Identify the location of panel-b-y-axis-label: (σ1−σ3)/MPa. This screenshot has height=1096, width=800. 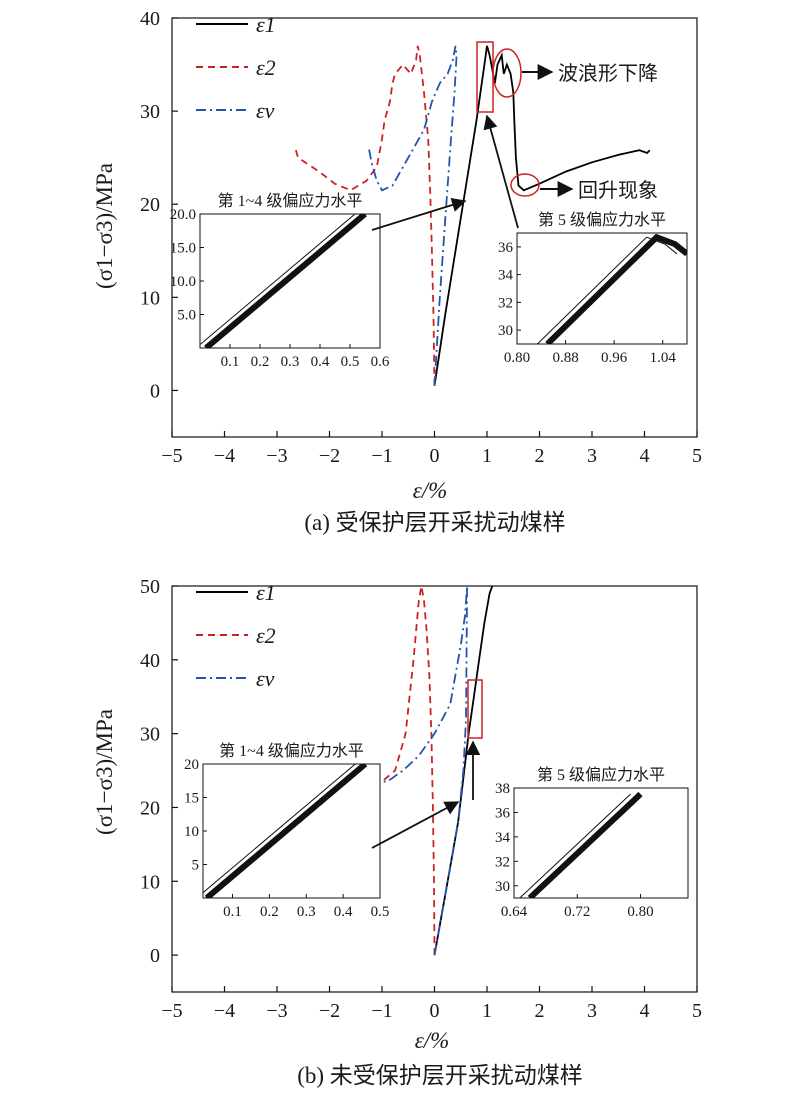
(104, 772).